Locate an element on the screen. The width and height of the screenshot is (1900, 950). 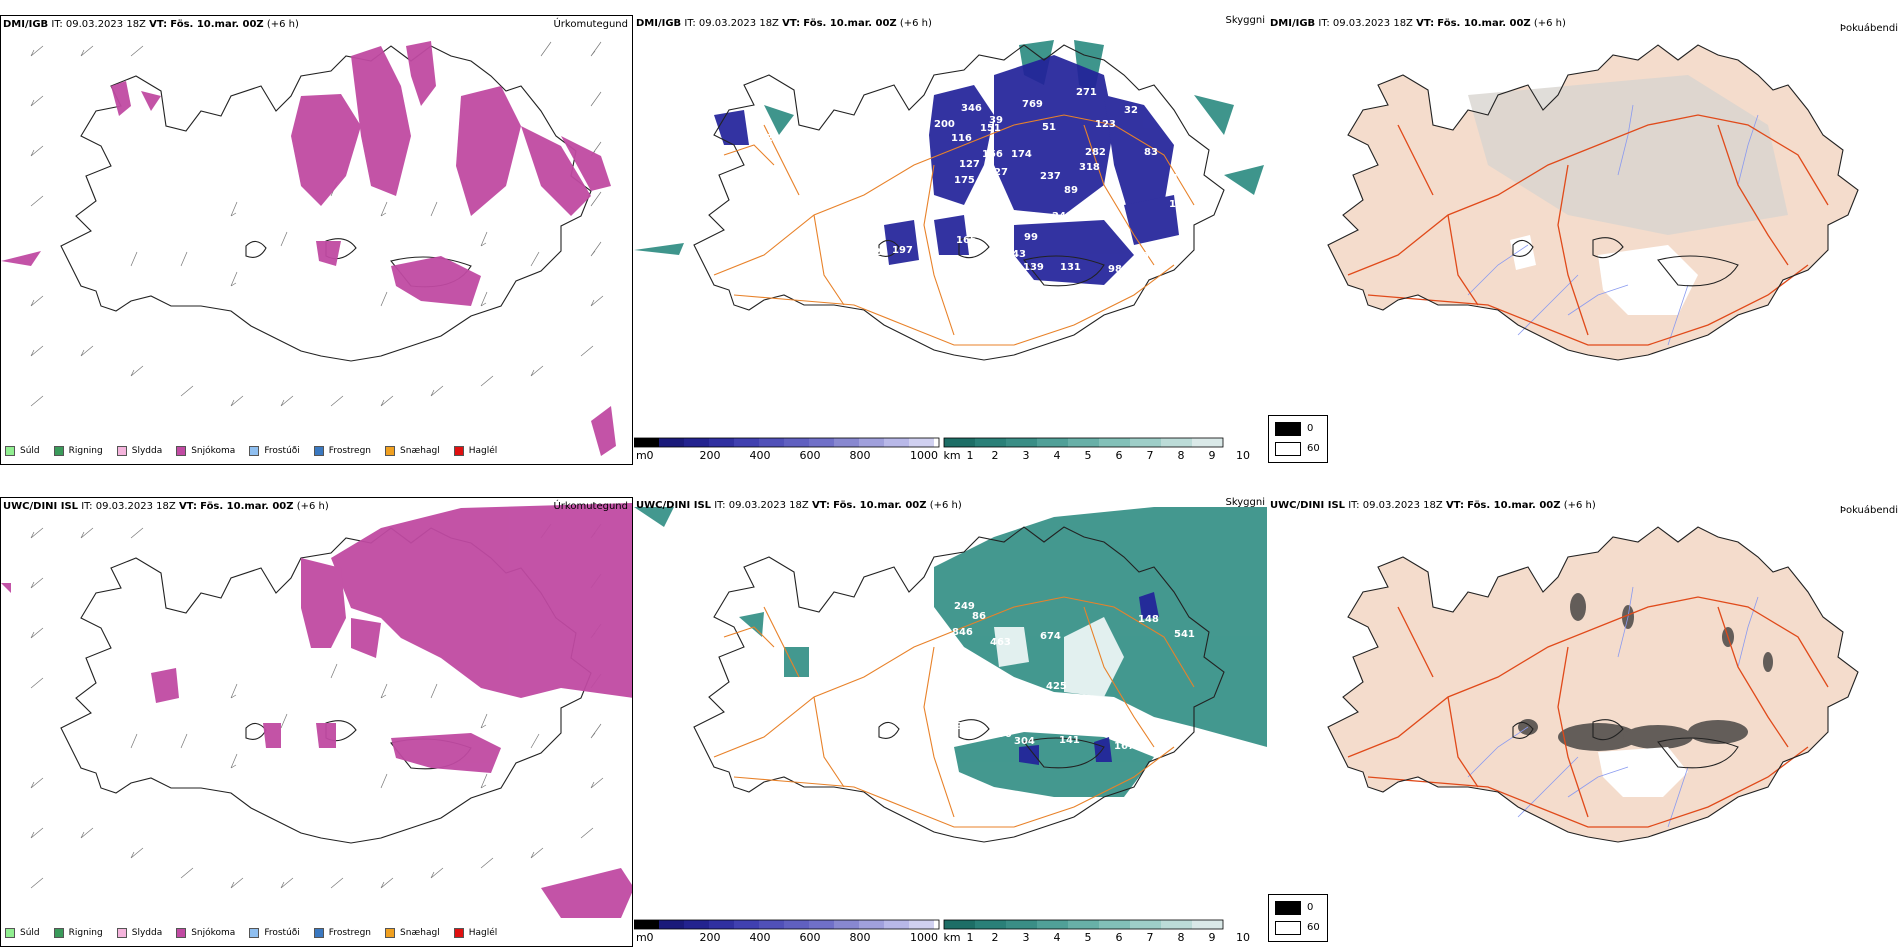
vis-label: 846 is located at coordinates (962, 632).